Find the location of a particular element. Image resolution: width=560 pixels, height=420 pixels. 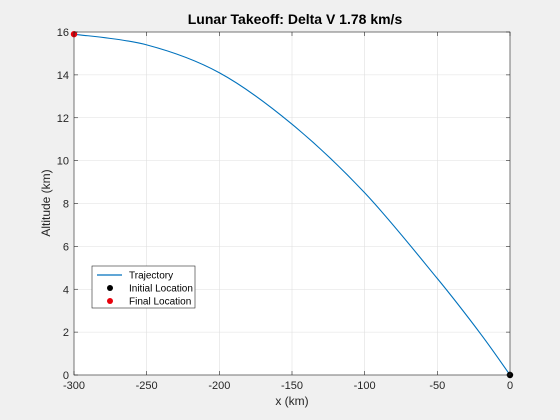

x-tick-label: -250 is located at coordinates (147, 386).